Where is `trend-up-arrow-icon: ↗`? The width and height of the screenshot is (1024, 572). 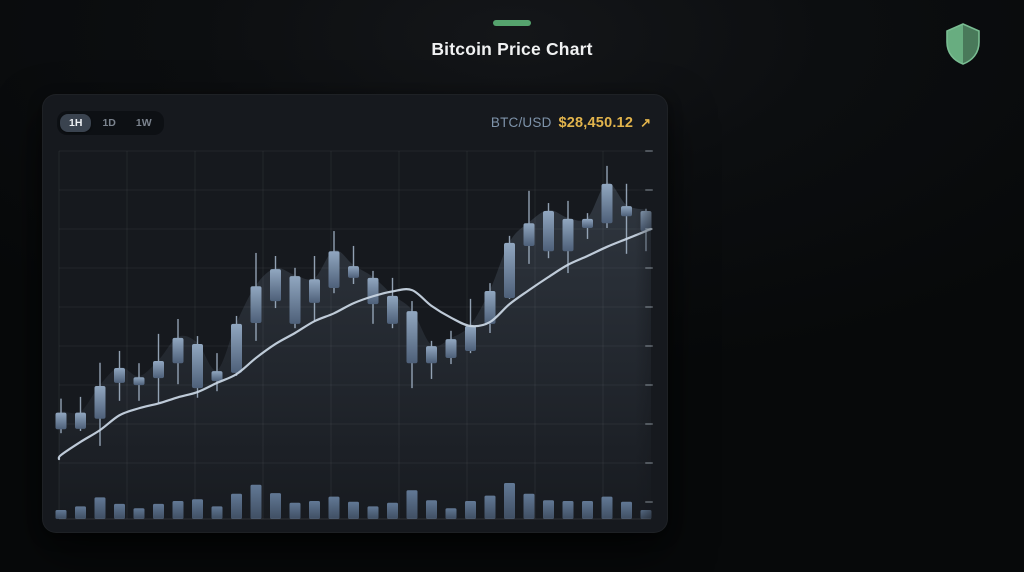
trend-up-arrow-icon: ↗ is located at coordinates (645, 122).